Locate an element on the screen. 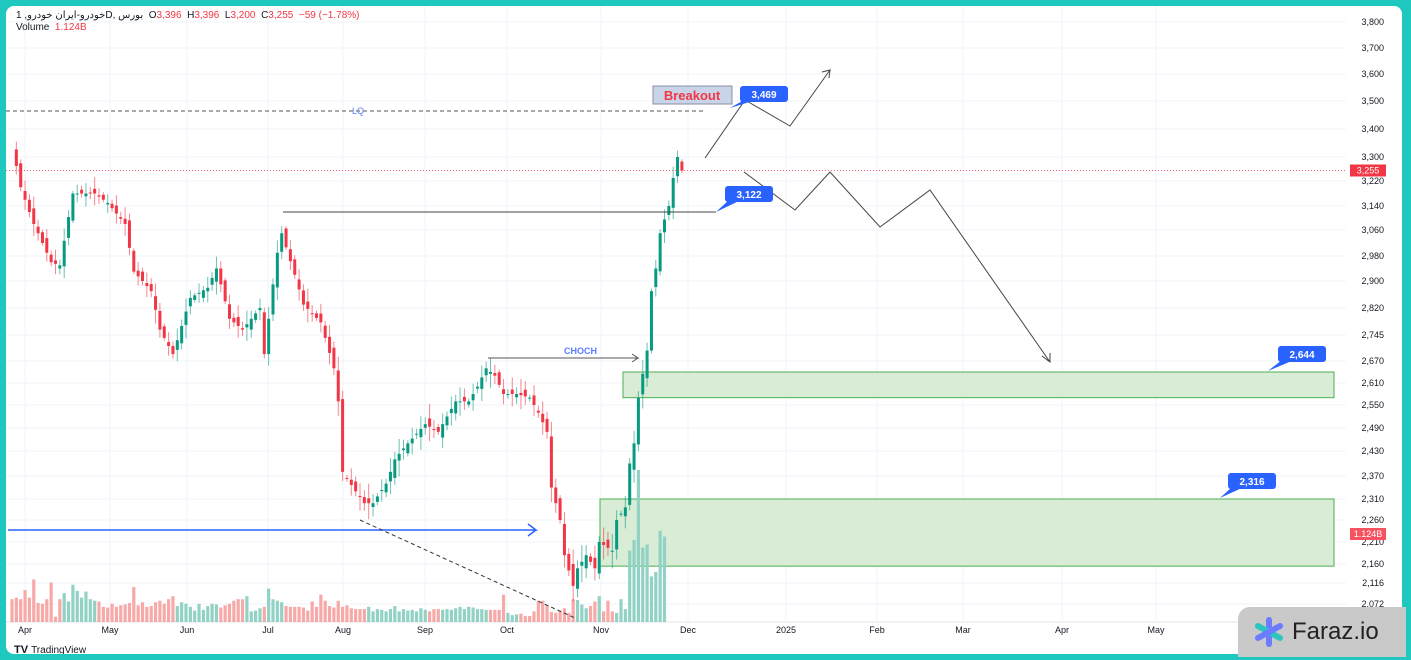 The height and width of the screenshot is (660, 1411). x-tick-label: Dec is located at coordinates (688, 630).